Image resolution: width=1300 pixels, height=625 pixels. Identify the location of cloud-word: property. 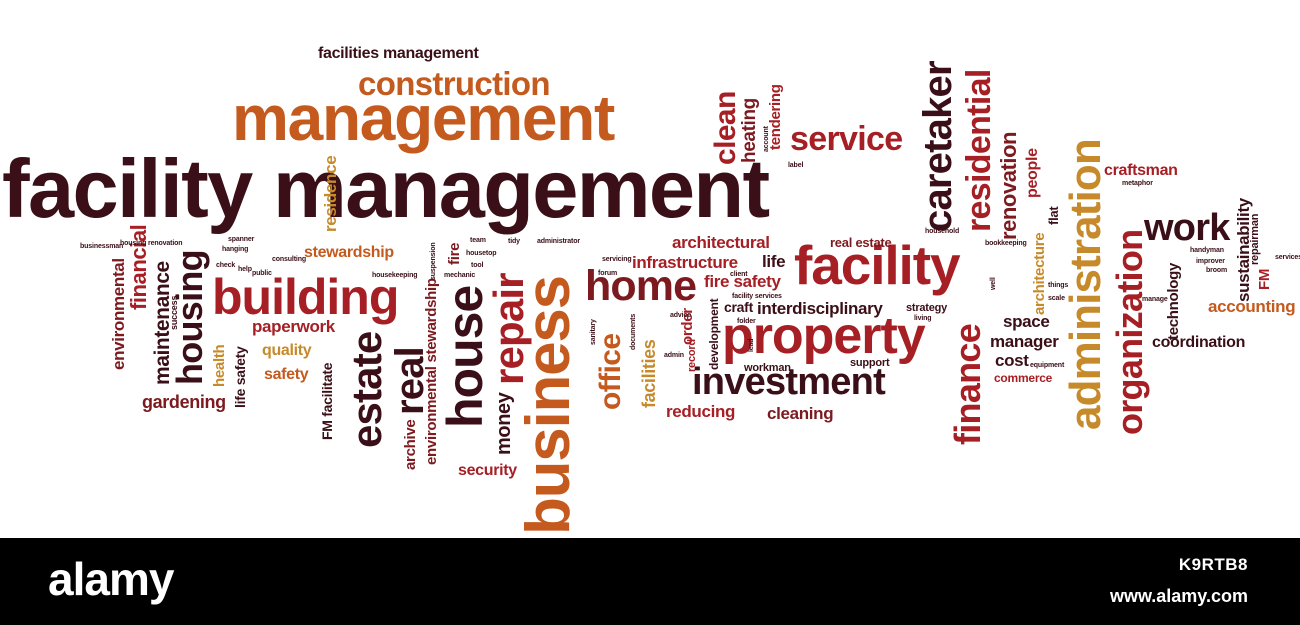
(824, 336).